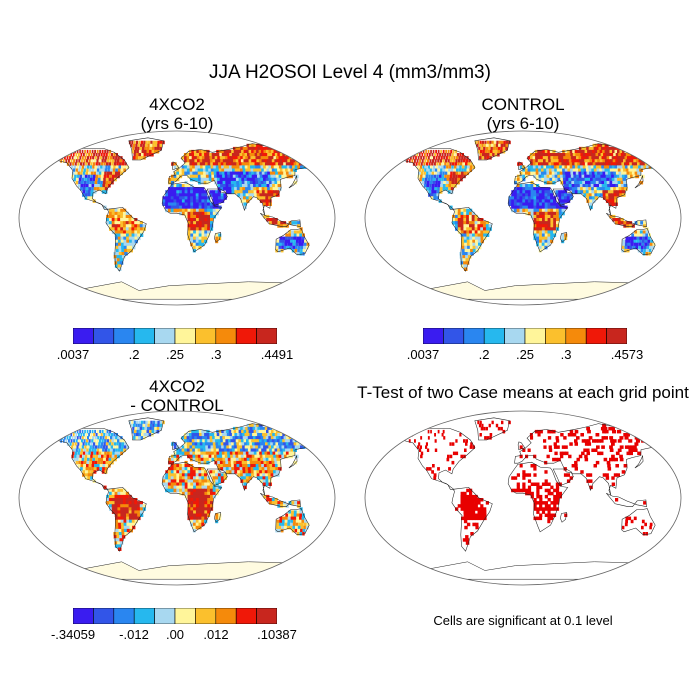  I want to click on colorbar-tick-label: .4491, so click(277, 354).